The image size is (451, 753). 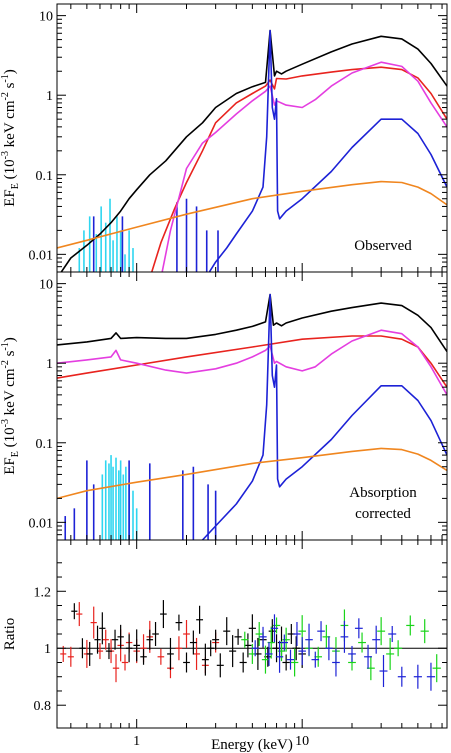 What do you see at coordinates (383, 246) in the screenshot?
I see `panel-title: Observed` at bounding box center [383, 246].